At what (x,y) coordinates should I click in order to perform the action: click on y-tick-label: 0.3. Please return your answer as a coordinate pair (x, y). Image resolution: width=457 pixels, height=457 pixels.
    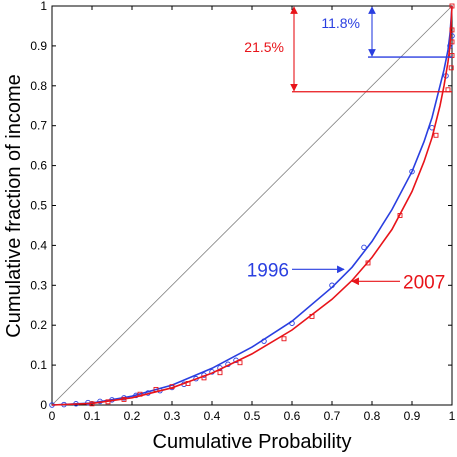
    Looking at the image, I should click on (38, 285).